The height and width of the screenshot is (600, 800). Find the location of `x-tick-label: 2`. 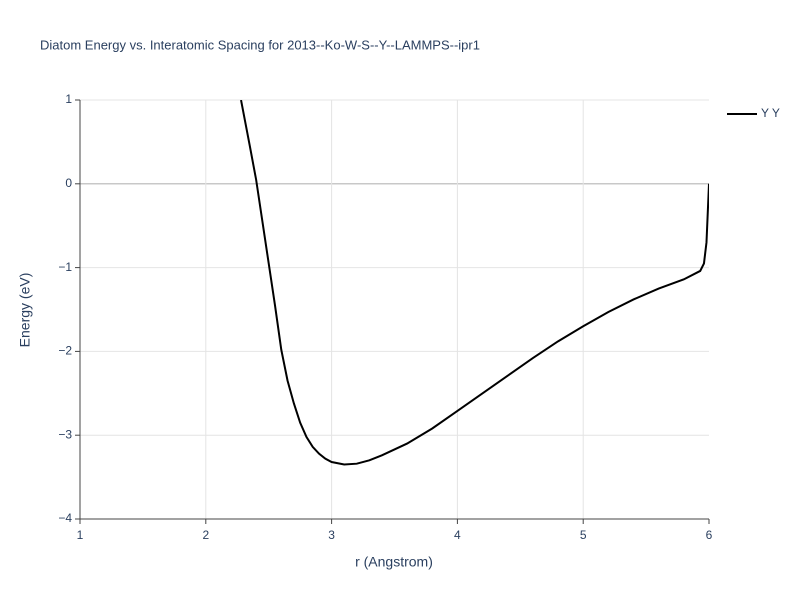

x-tick-label: 2 is located at coordinates (205, 535).